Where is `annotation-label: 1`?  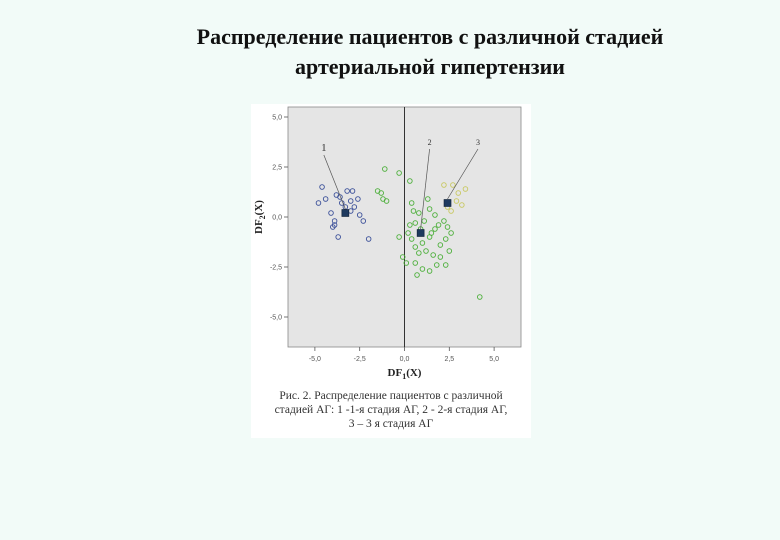
annotation-label: 1 is located at coordinates (324, 148).